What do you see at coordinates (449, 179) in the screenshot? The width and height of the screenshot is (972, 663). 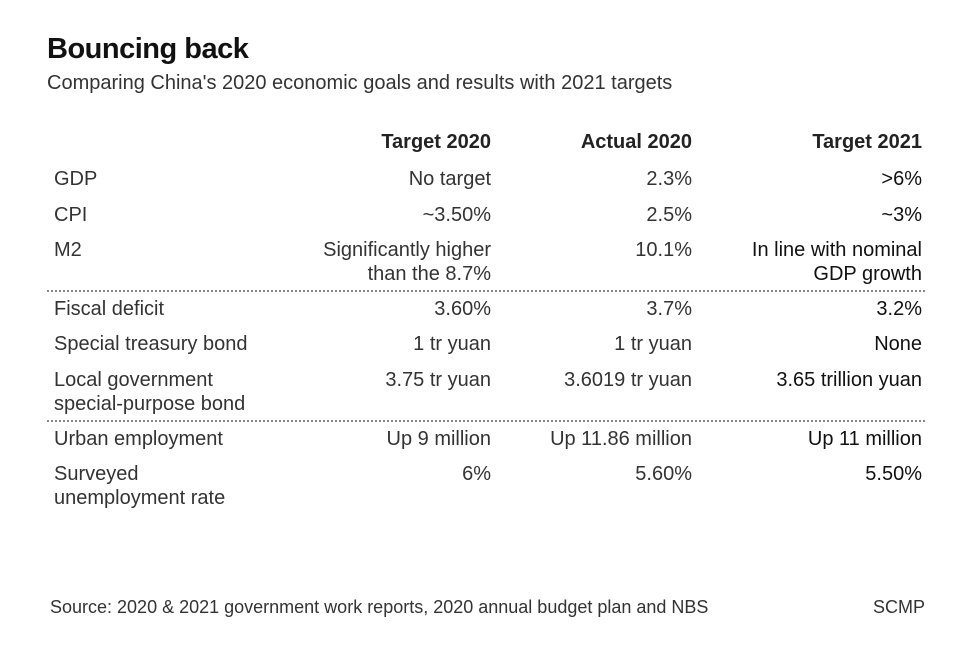 I see `gdp-target-2020: No target` at bounding box center [449, 179].